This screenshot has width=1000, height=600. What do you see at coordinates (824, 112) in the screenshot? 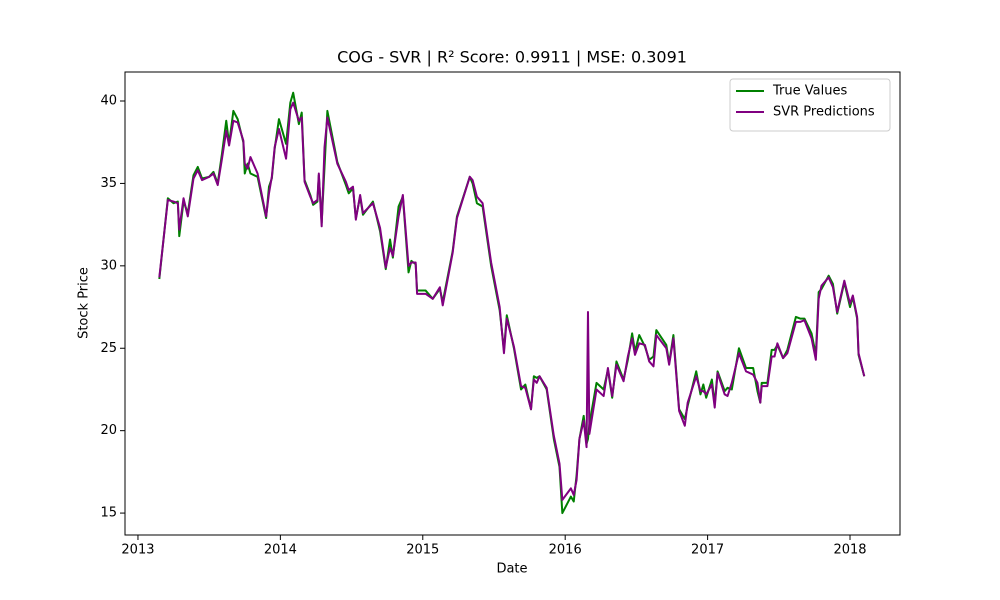
I see `legend-label: SVR Predictions` at bounding box center [824, 112].